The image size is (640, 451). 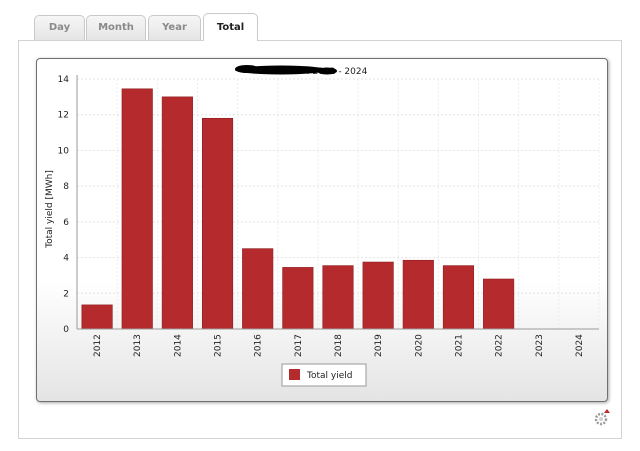 I want to click on tab-bar: Day Month Year Total, so click(x=320, y=21).